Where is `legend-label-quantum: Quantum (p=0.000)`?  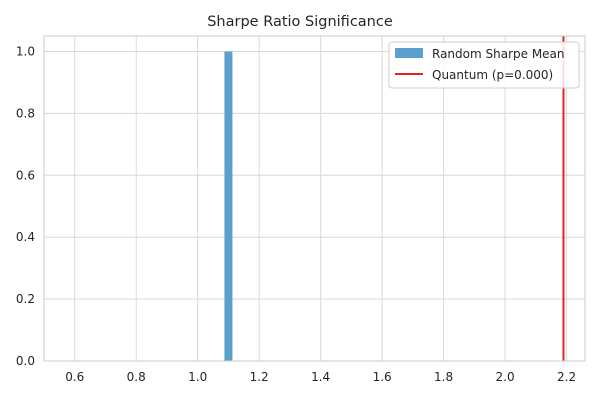 legend-label-quantum: Quantum (p=0.000) is located at coordinates (492, 75).